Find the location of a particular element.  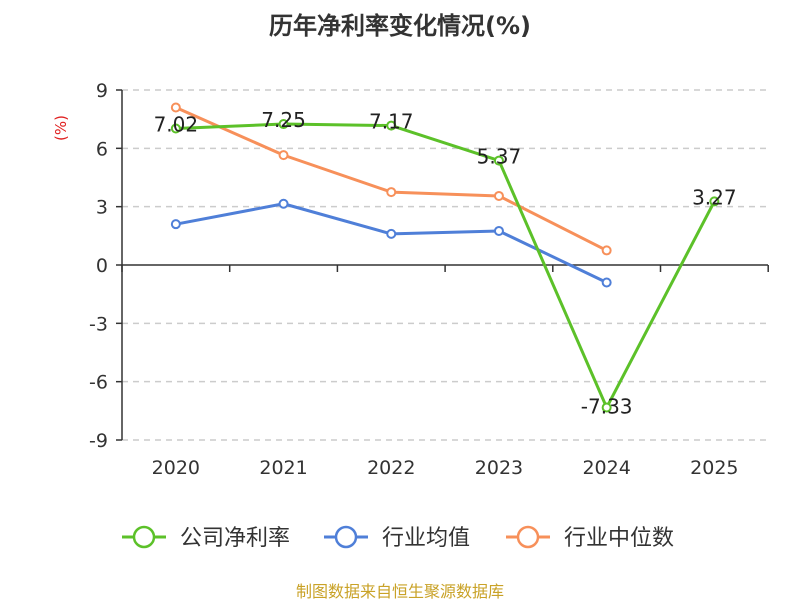

data-label: 5.37 is located at coordinates (499, 157).